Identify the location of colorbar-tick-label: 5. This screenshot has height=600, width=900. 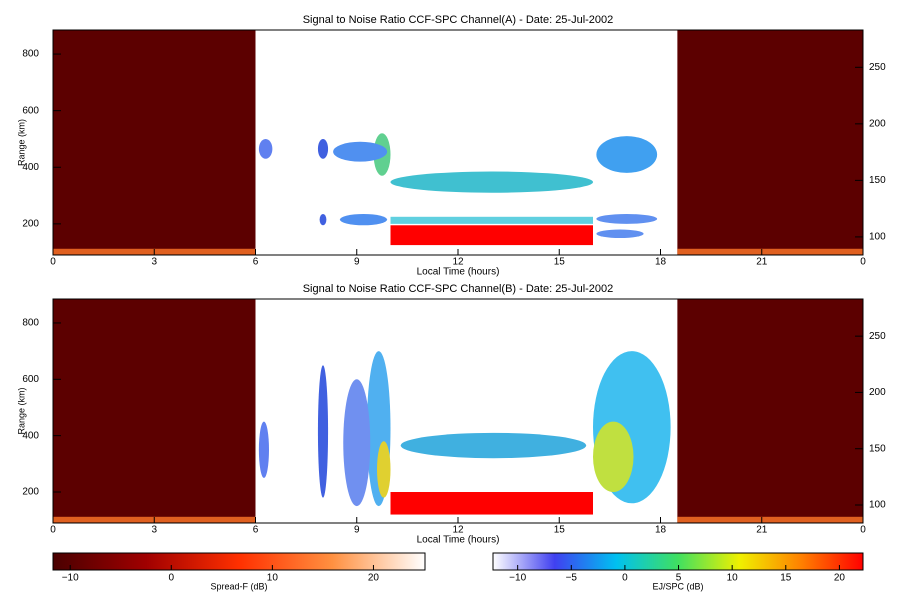
(679, 578).